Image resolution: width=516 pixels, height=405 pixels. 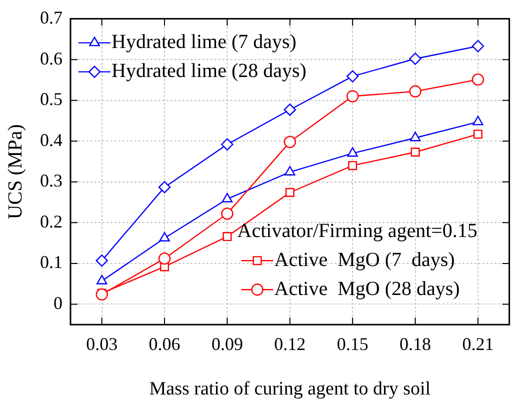 What do you see at coordinates (204, 42) in the screenshot?
I see `legend-label: Hydrated lime (7 days)` at bounding box center [204, 42].